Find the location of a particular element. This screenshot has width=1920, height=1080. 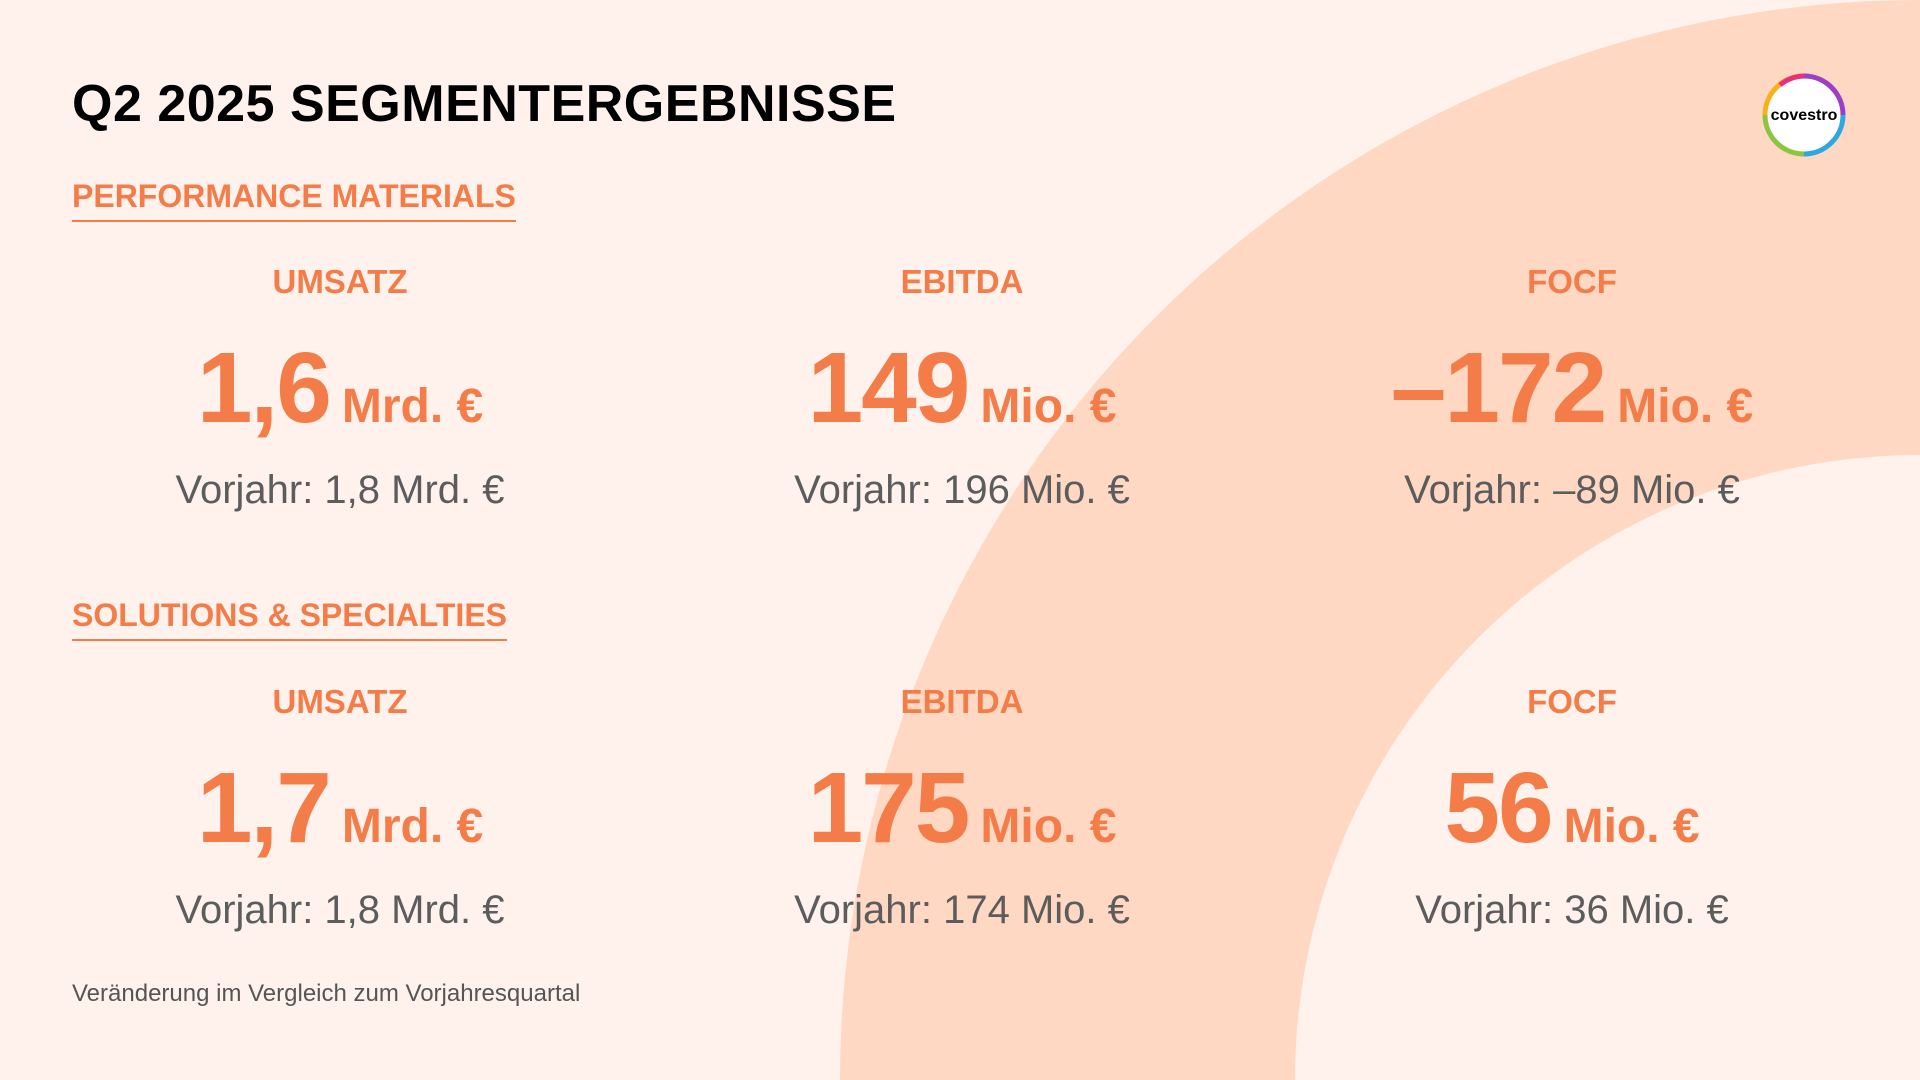

kpi-value-row: 1,6 Mrd. € is located at coordinates (340, 388).